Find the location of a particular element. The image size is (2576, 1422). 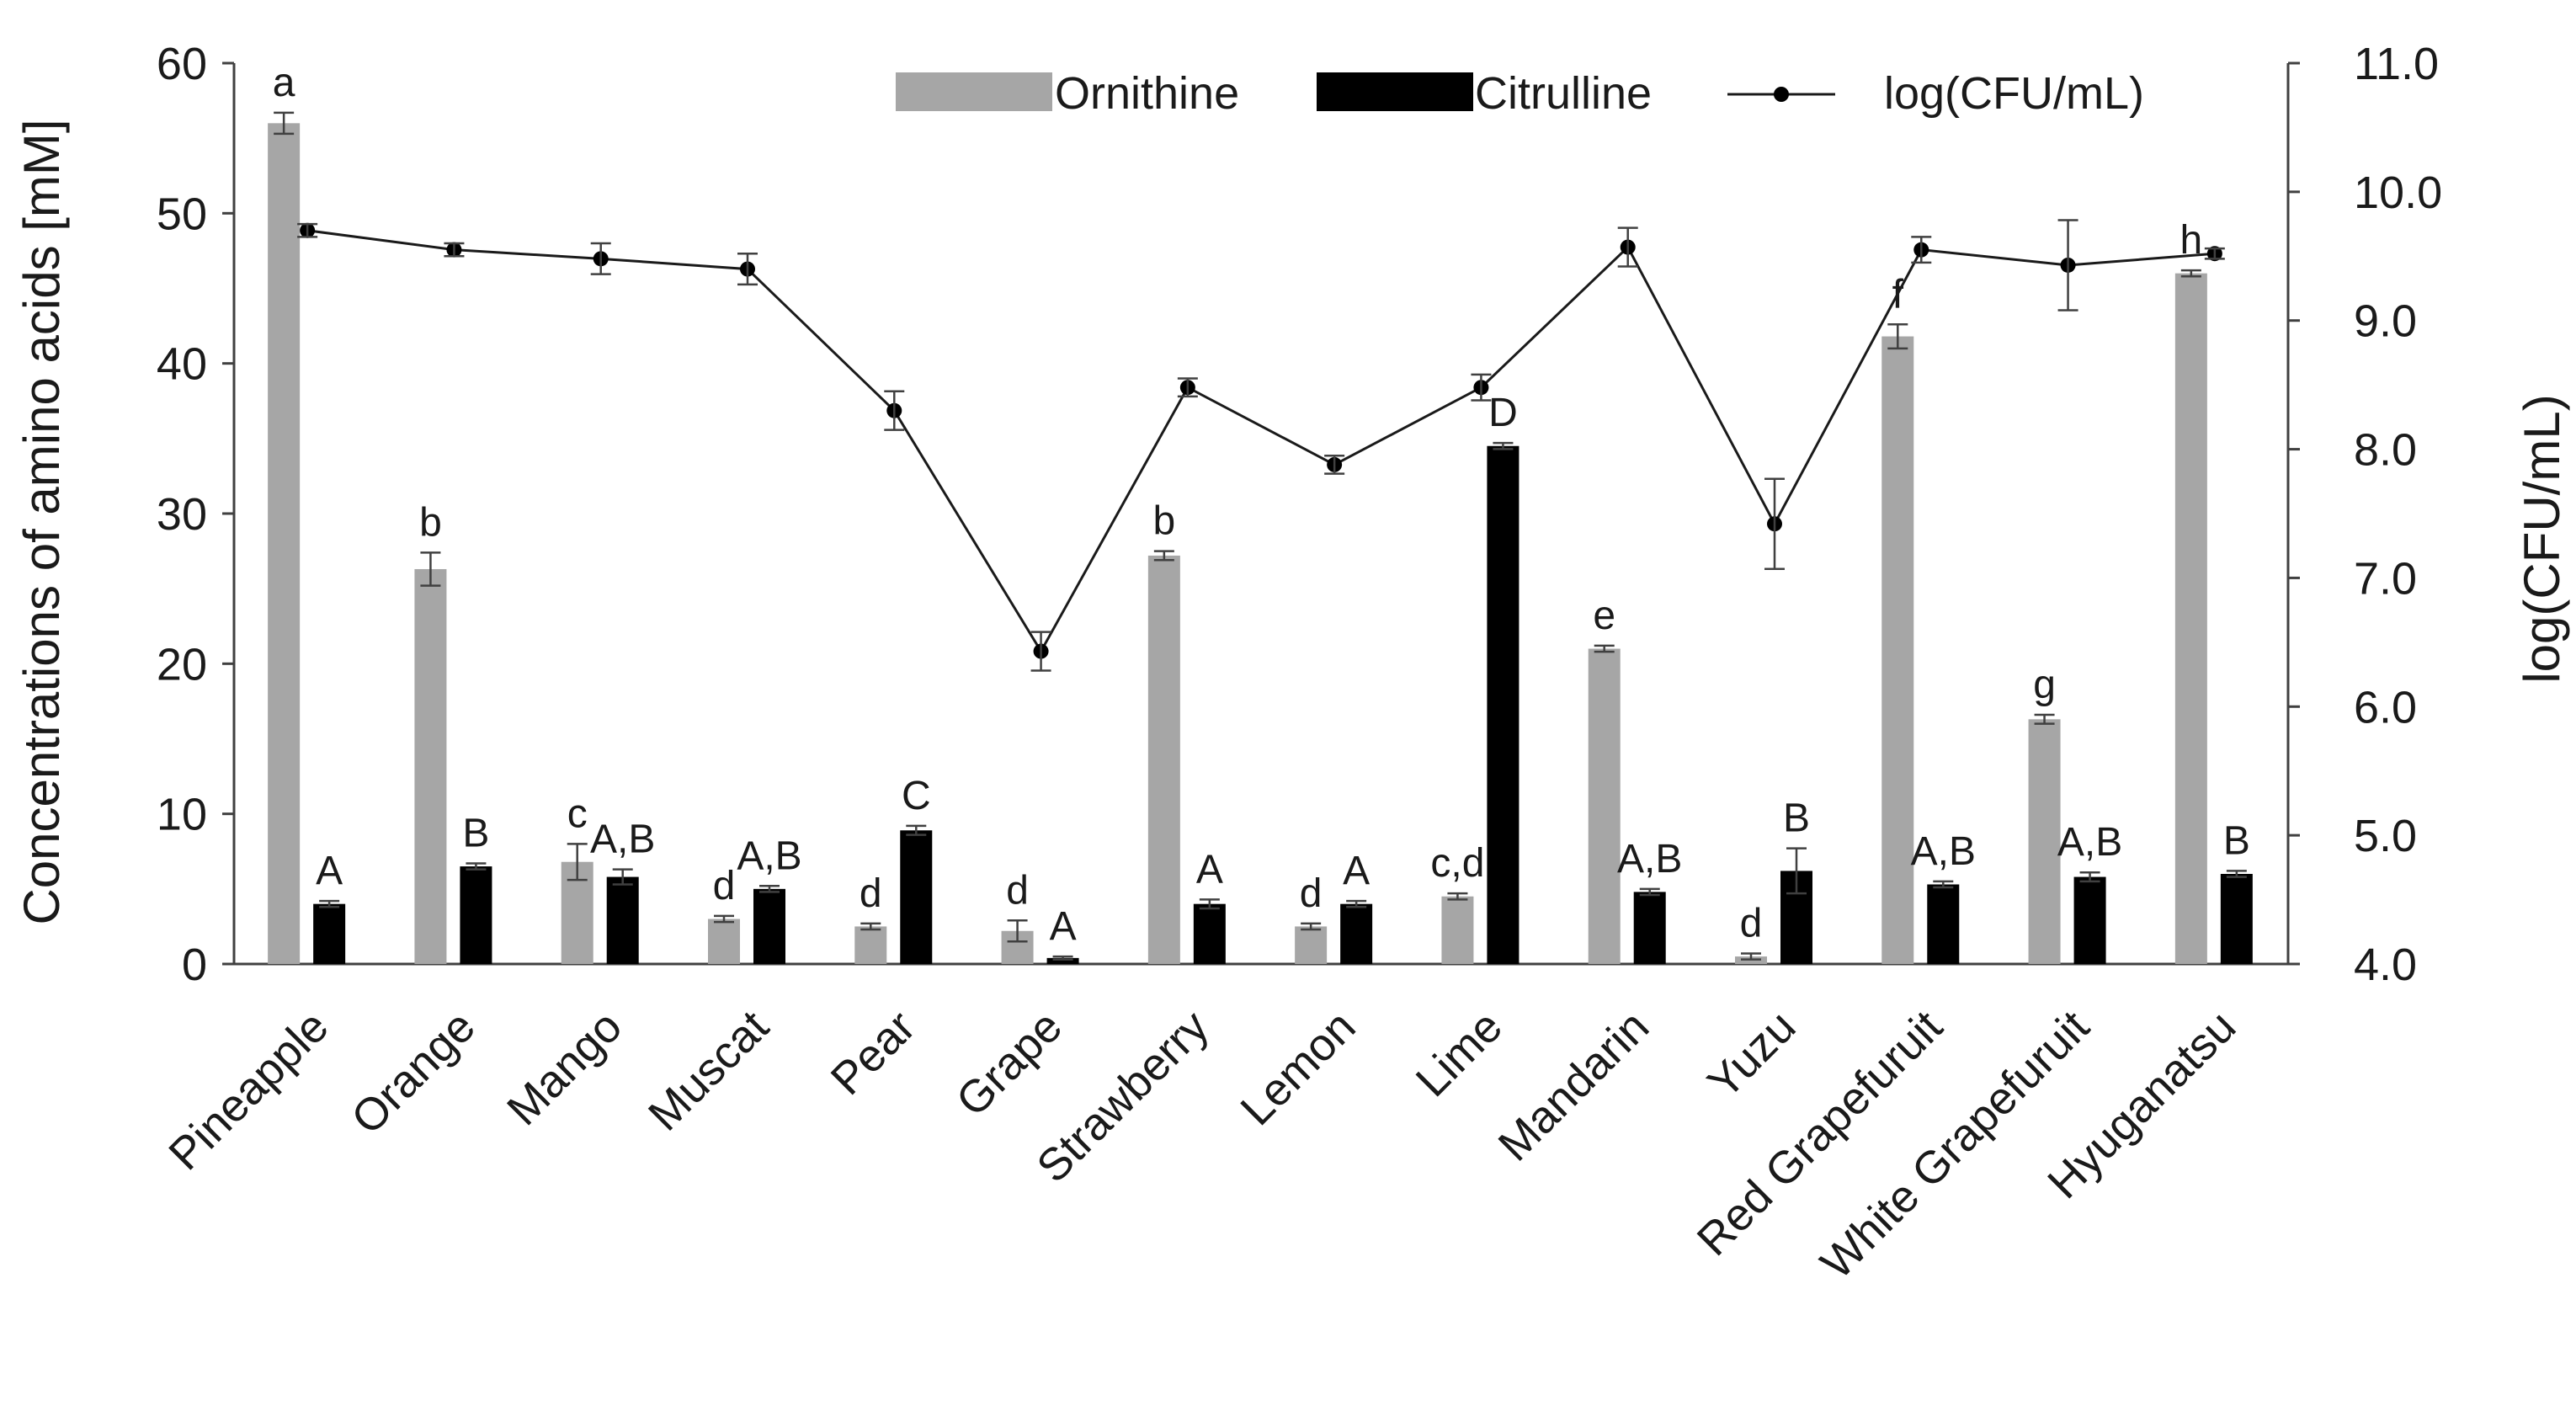

left-tick-label: 0 is located at coordinates (195, 965).